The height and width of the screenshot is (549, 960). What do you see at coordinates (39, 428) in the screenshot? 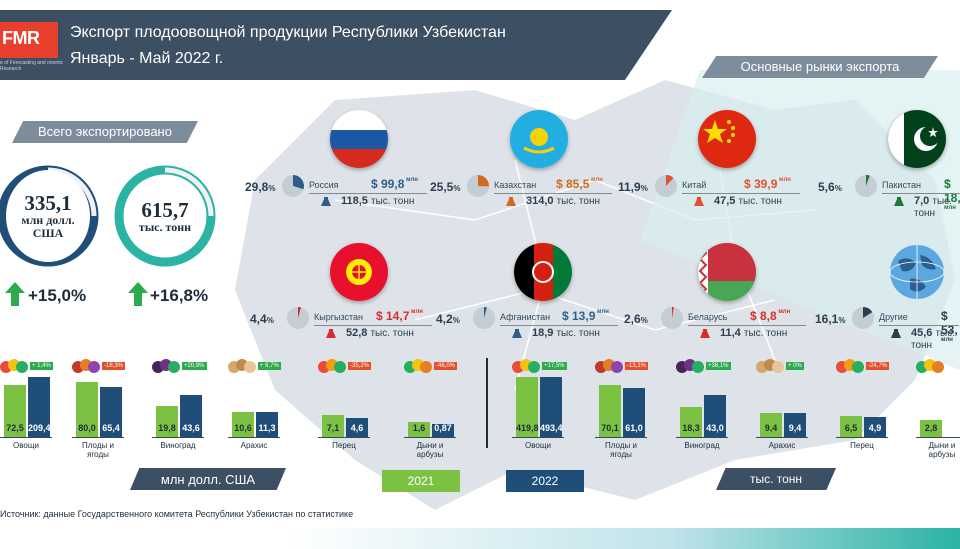
I see `bar-value: 209,4` at bounding box center [39, 428].